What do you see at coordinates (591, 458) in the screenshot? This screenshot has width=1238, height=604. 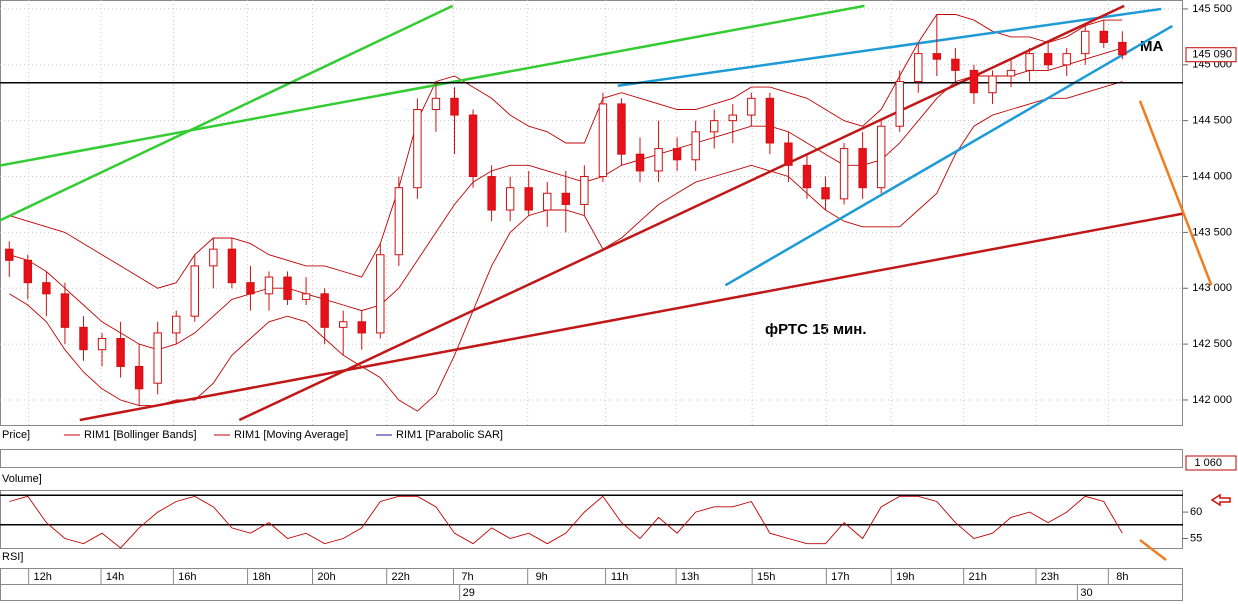 I see `volume-panel` at bounding box center [591, 458].